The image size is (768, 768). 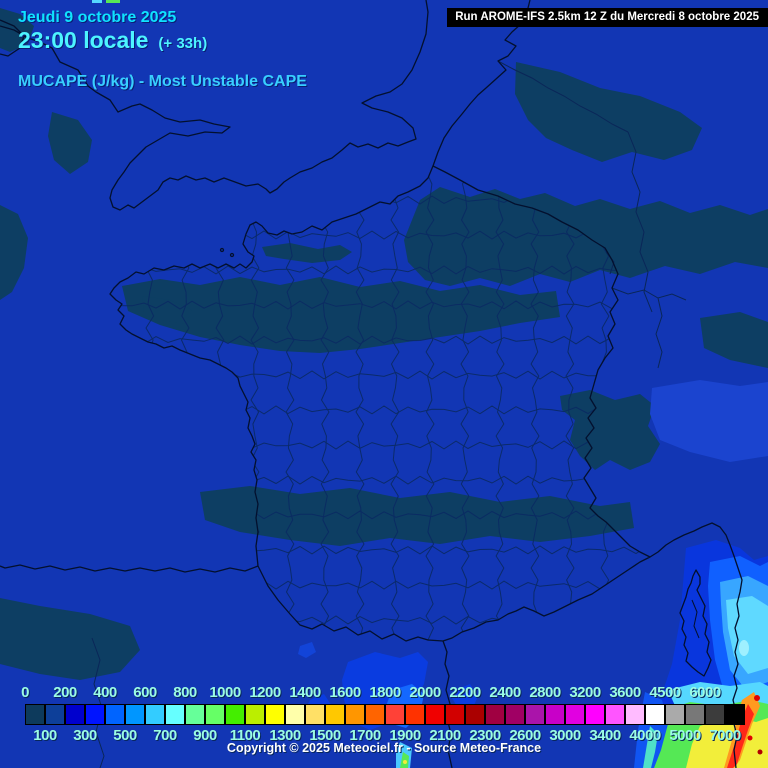 I want to click on valid-time-text: 23:00 locale, so click(x=83, y=40).